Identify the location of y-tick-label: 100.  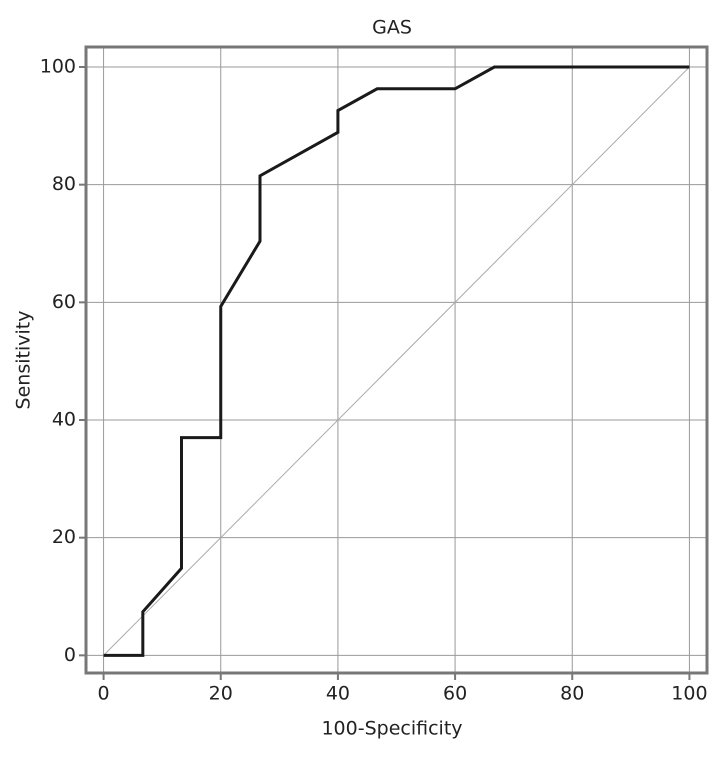
(58, 67).